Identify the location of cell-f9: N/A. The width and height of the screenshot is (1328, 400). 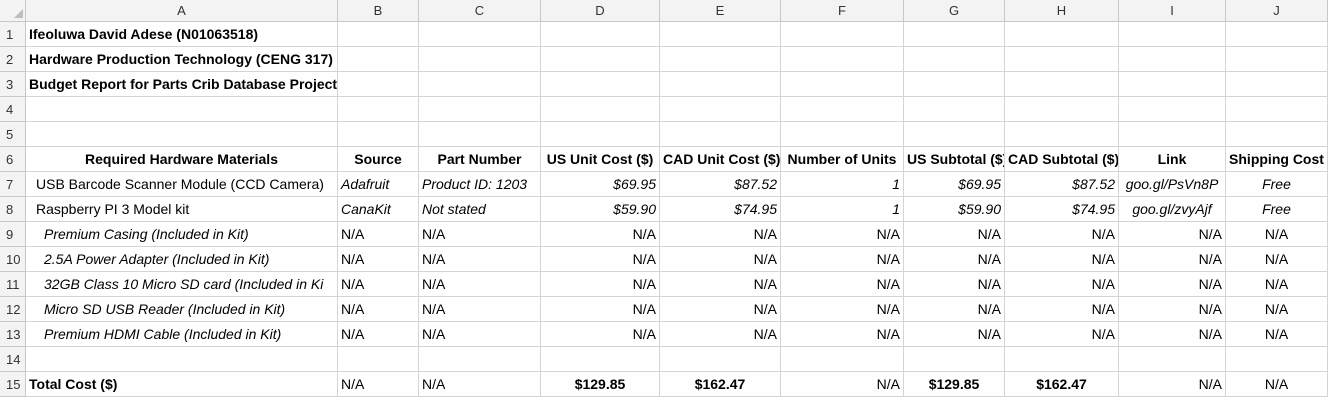
(842, 234).